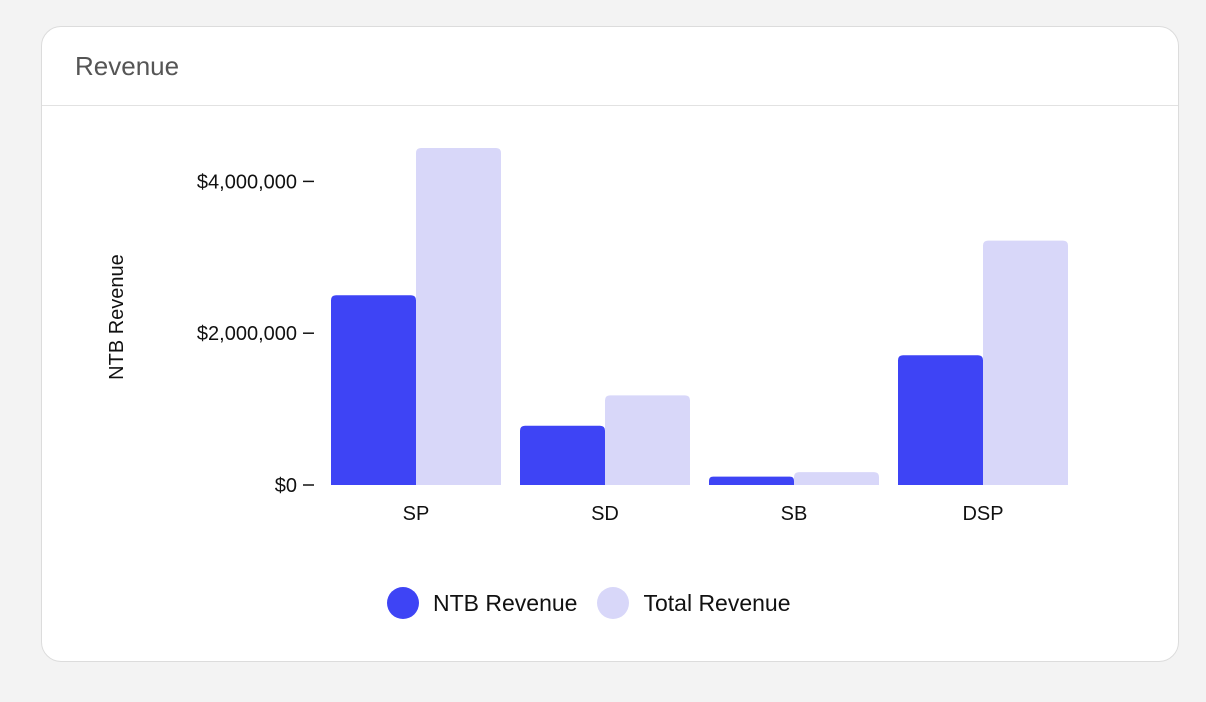 The height and width of the screenshot is (702, 1206). I want to click on y-tick-label: $4,000,000, so click(247, 182).